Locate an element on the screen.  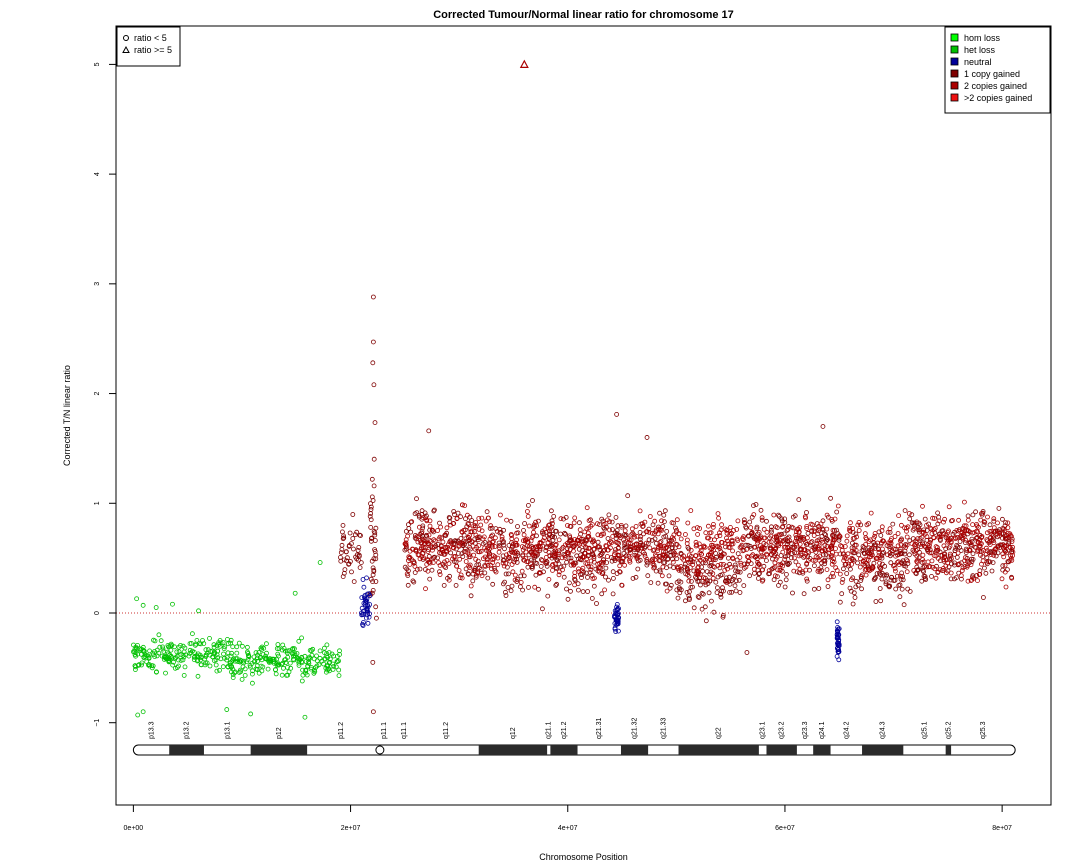
band-label: p13.1 is located at coordinates (227, 730).